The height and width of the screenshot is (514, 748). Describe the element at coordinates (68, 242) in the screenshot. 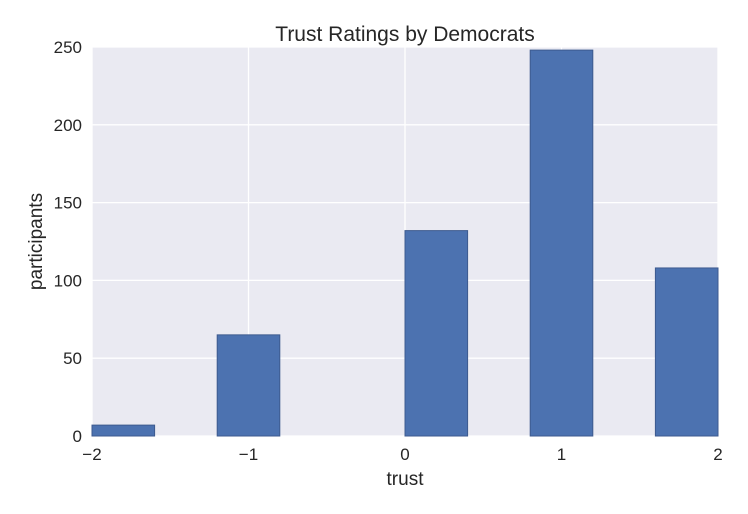

I see `y-tick-labels: 0 50 100 150 200 250` at that location.